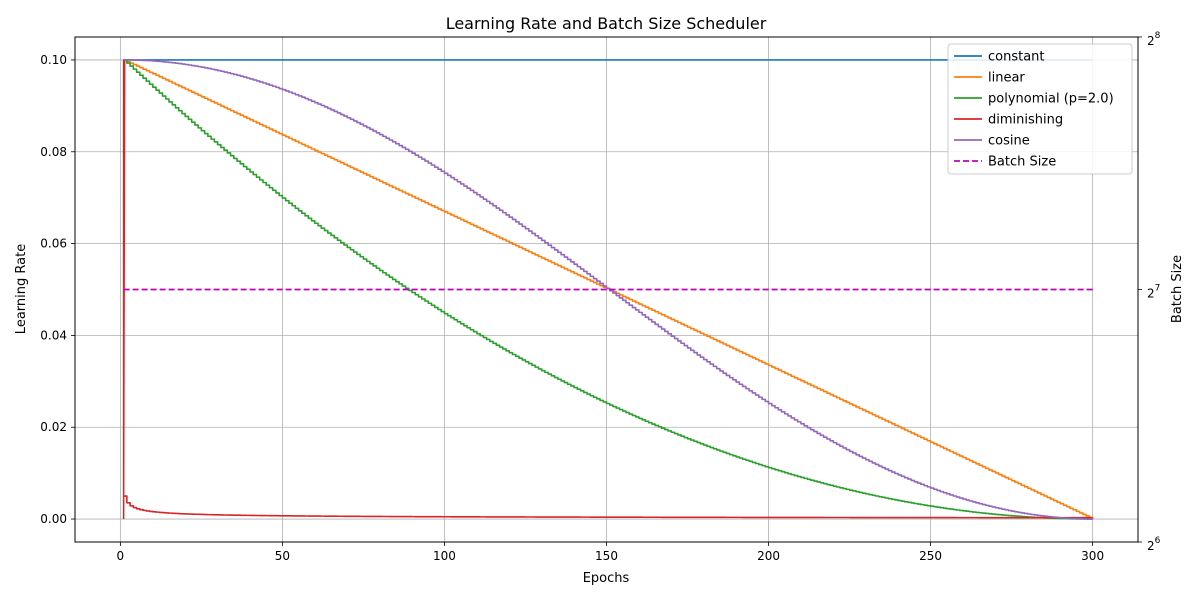 This screenshot has height=600, width=1200. I want to click on x-tick-label: 0, so click(121, 556).